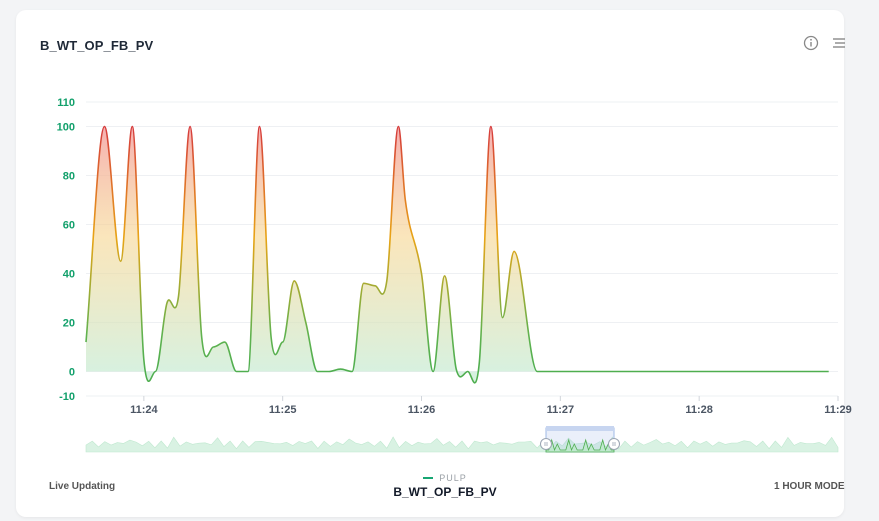 Image resolution: width=879 pixels, height=521 pixels. I want to click on y-tick-label: 0, so click(72, 373).